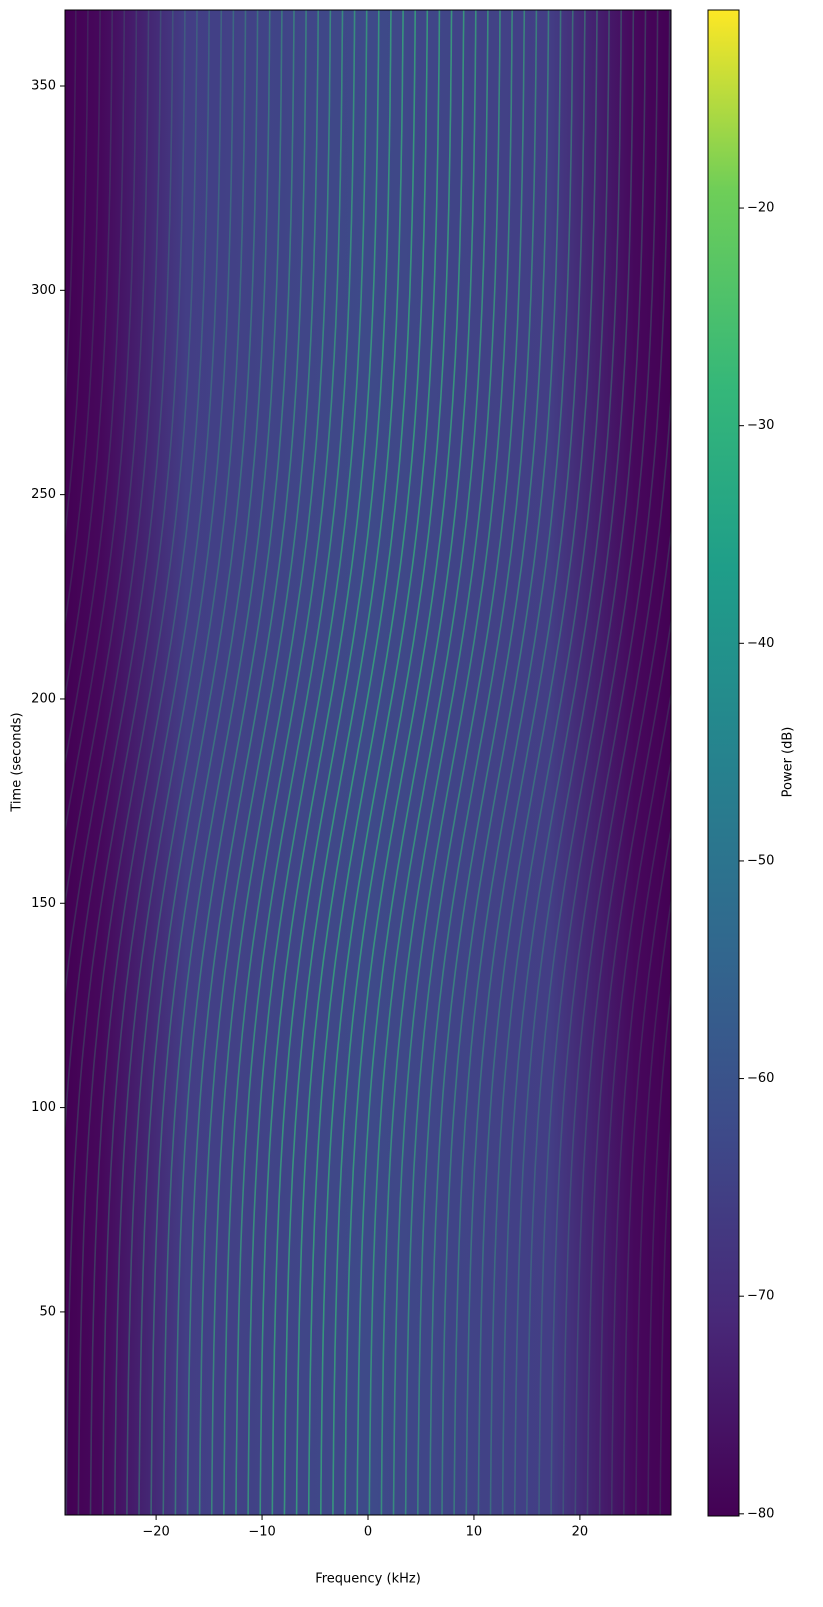 The image size is (823, 1607). Describe the element at coordinates (43, 698) in the screenshot. I see `y-tick-label: 200` at that location.